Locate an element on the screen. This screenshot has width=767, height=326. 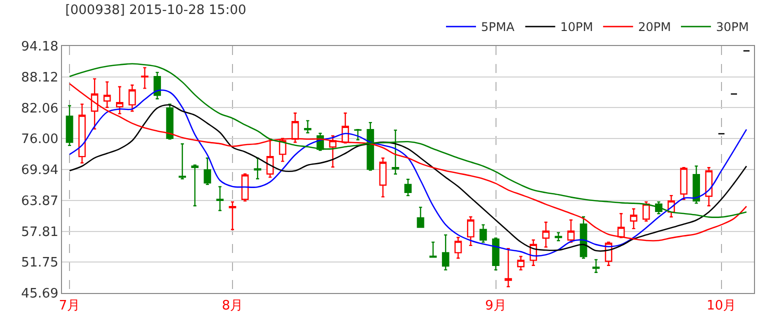
y-tick-label: 45.69 is located at coordinates (39, 294).